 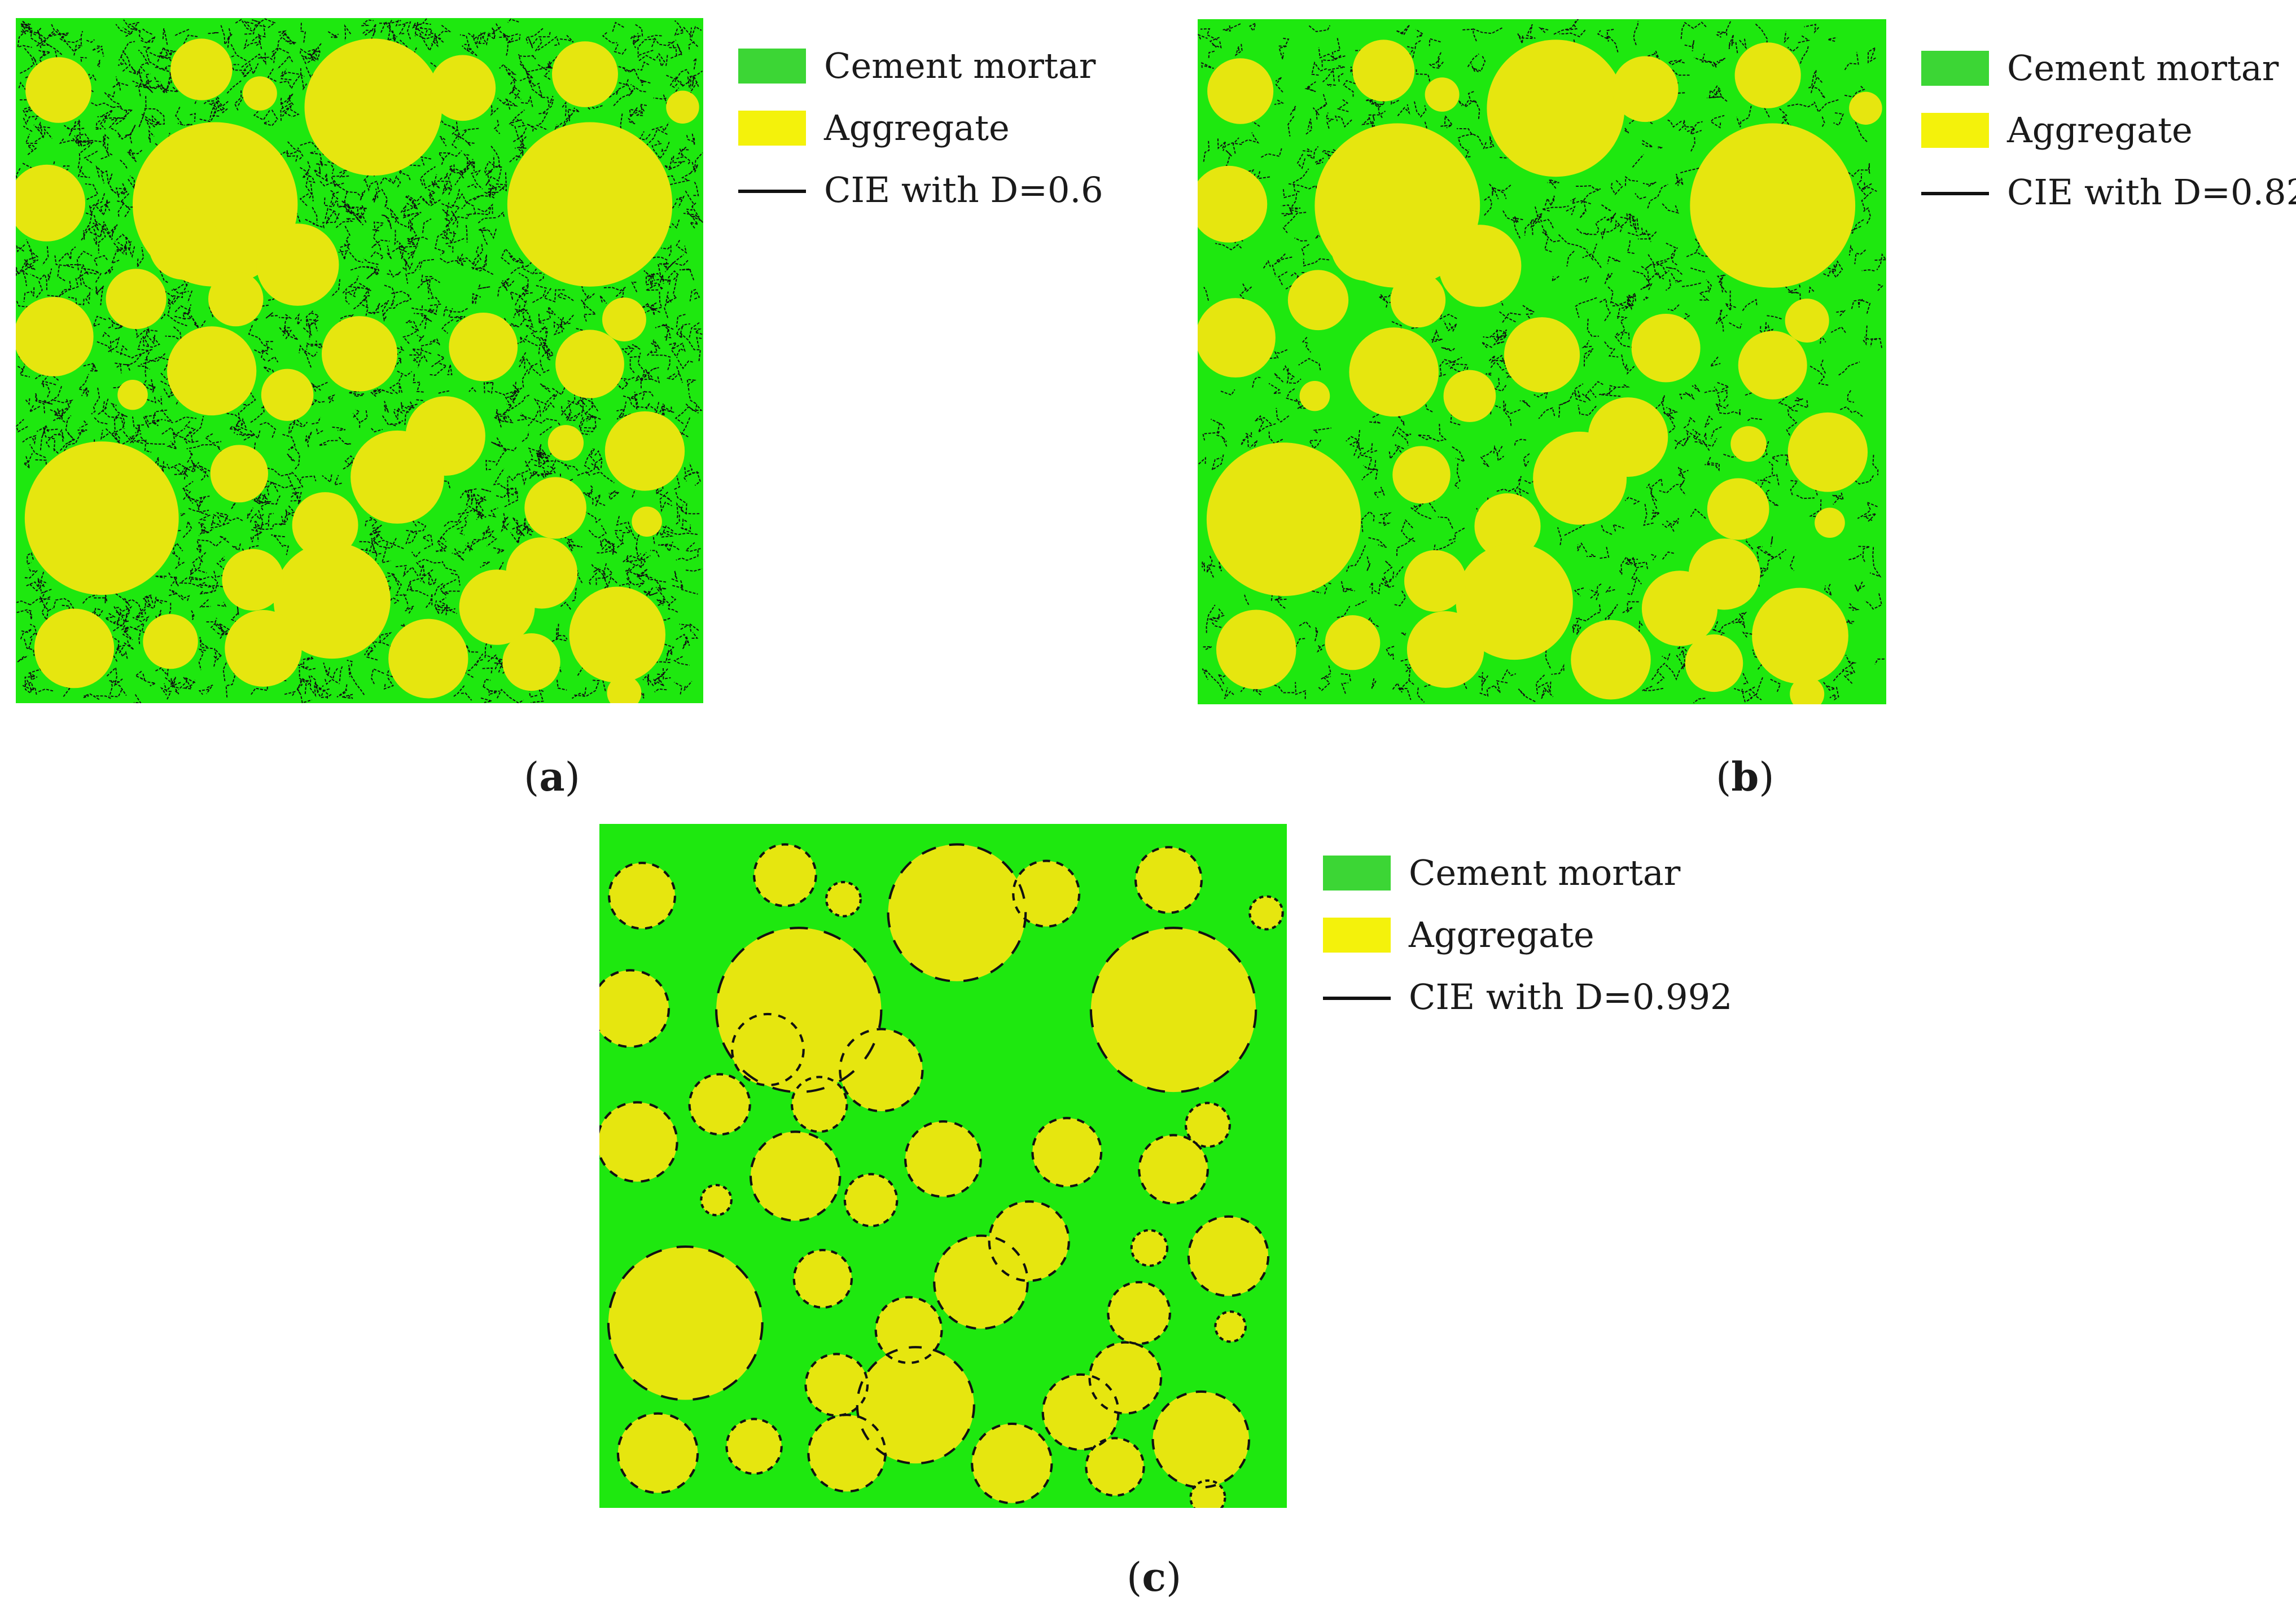 What do you see at coordinates (1357, 935) in the screenshot?
I see `aggregate-swatch` at bounding box center [1357, 935].